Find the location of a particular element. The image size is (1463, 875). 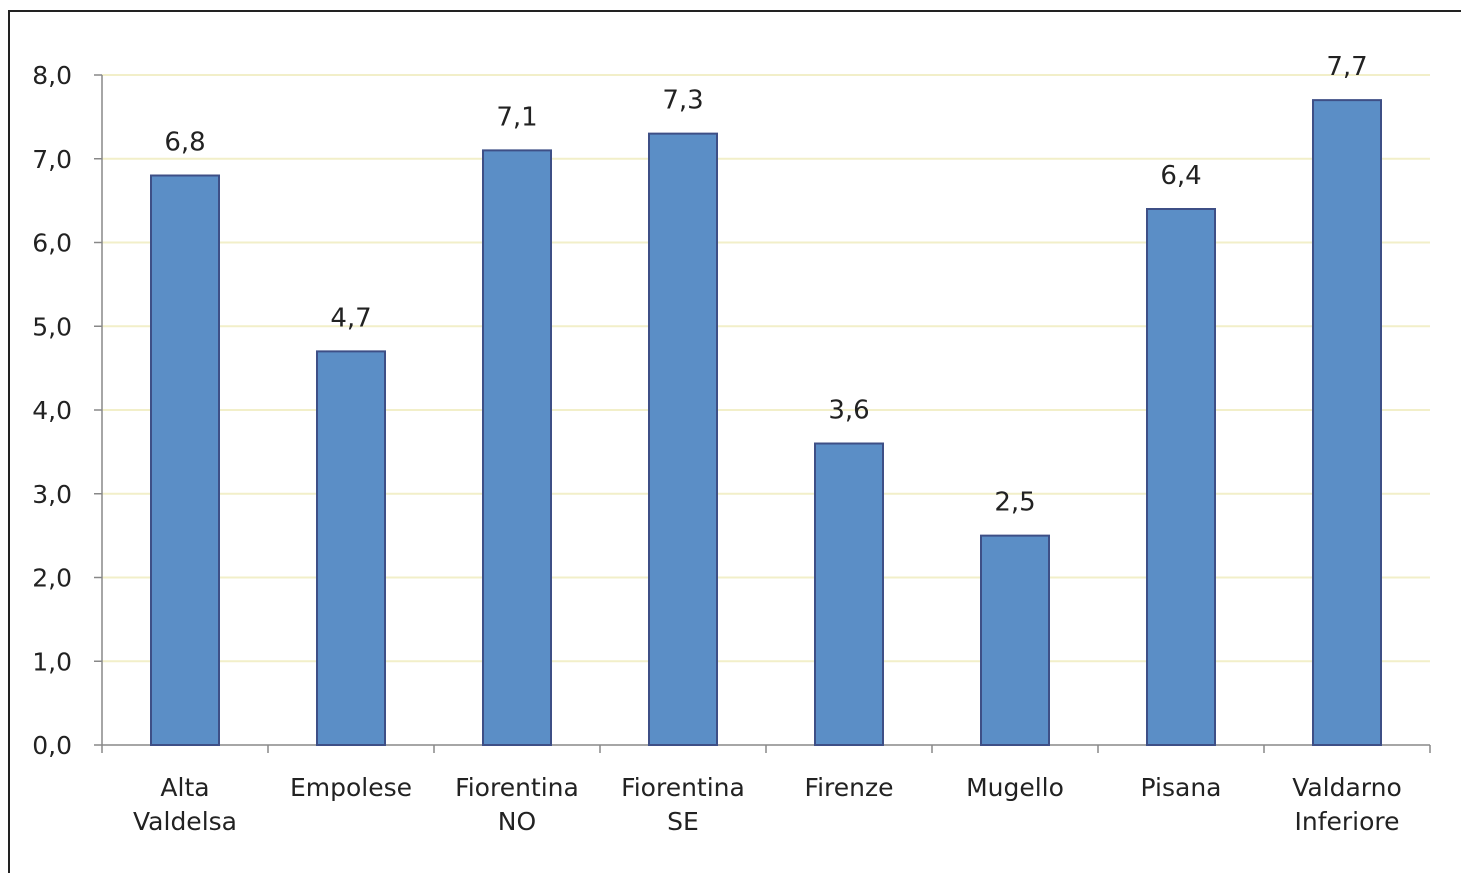

data-label: 4,7 is located at coordinates (350, 318).